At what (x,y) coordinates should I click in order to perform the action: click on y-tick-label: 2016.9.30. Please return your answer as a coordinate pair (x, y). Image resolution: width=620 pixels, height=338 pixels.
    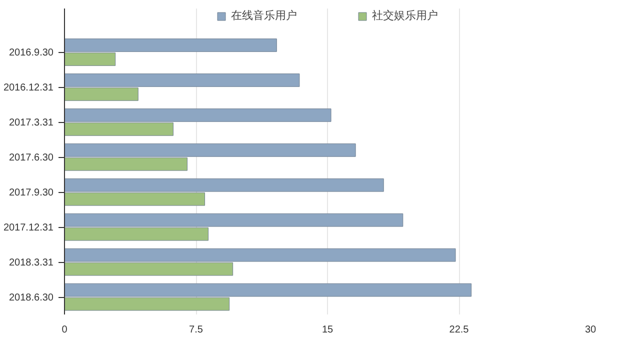
    Looking at the image, I should click on (31, 53).